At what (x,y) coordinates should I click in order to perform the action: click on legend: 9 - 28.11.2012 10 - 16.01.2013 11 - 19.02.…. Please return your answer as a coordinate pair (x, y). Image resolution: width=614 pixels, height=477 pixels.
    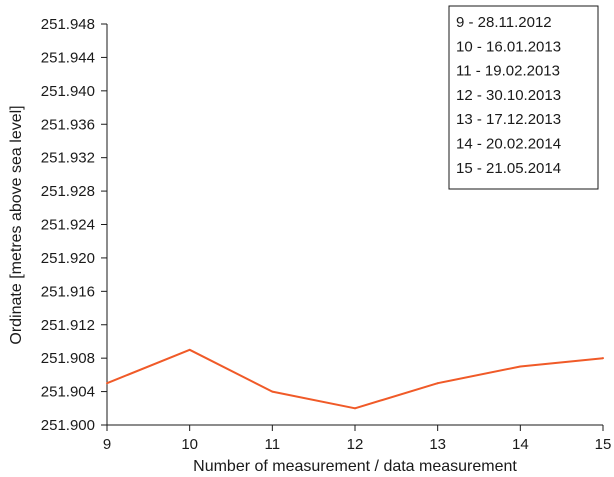
    Looking at the image, I should click on (523, 97).